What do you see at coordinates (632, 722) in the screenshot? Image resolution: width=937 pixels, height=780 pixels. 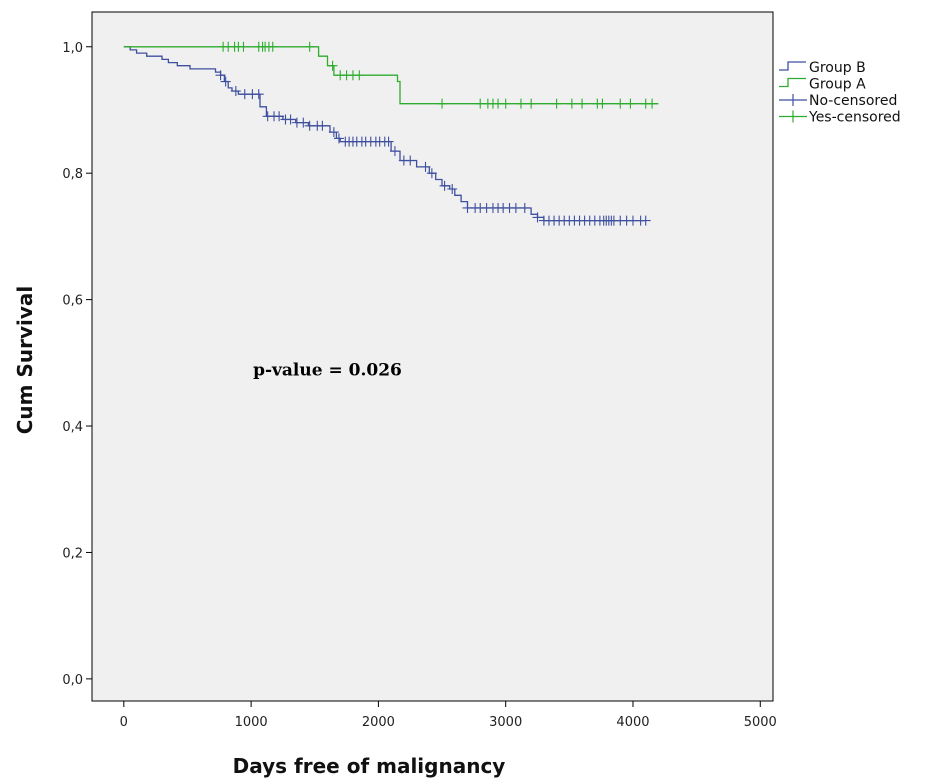 I see `x-tick-label: 4000` at bounding box center [632, 722].